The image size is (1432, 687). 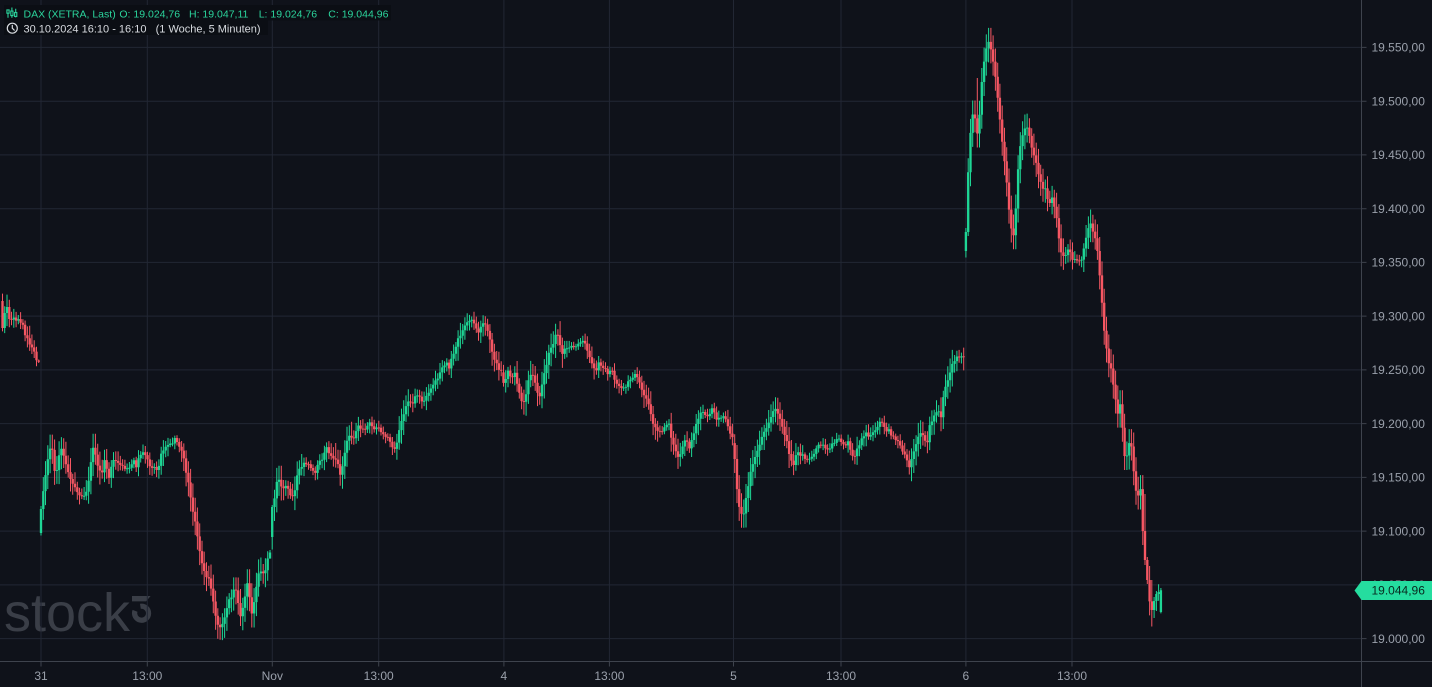 What do you see at coordinates (41, 676) in the screenshot?
I see `svg-text: 31` at bounding box center [41, 676].